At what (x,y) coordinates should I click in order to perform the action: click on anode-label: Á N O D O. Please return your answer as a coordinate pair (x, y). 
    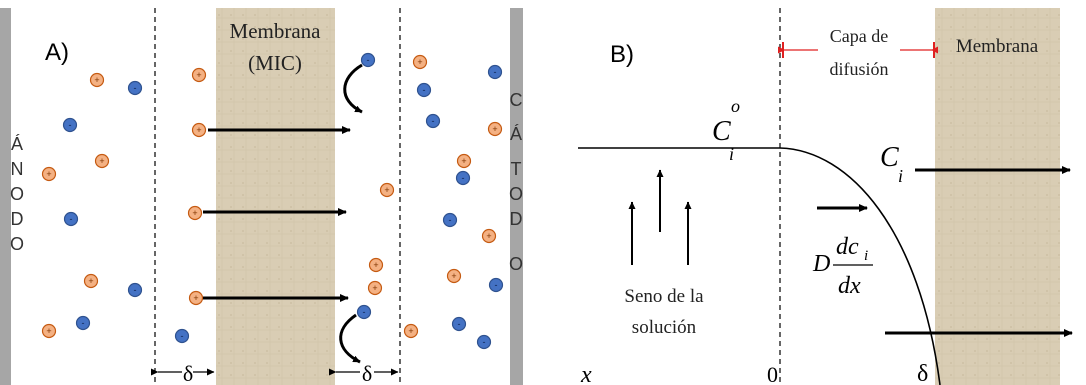
    Looking at the image, I should click on (17, 194).